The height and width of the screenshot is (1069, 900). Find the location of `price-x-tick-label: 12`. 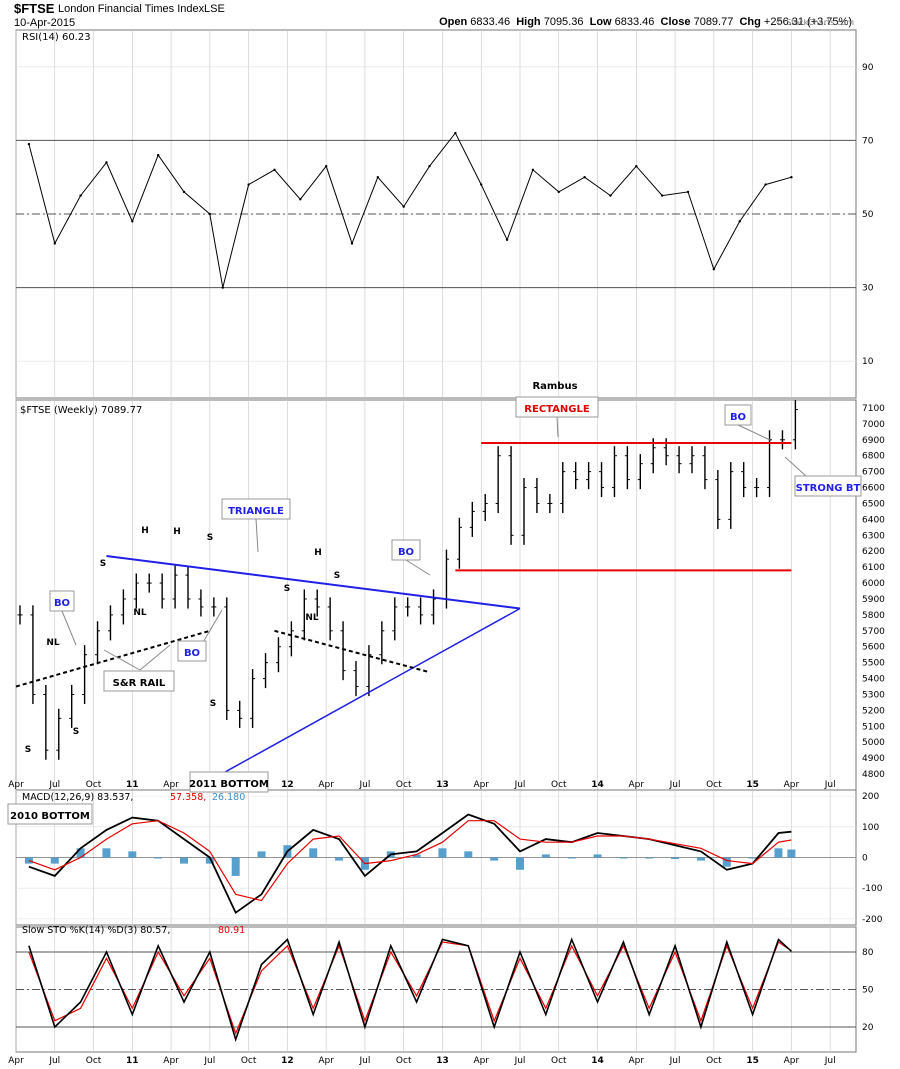

price-x-tick-label: 12 is located at coordinates (287, 785).